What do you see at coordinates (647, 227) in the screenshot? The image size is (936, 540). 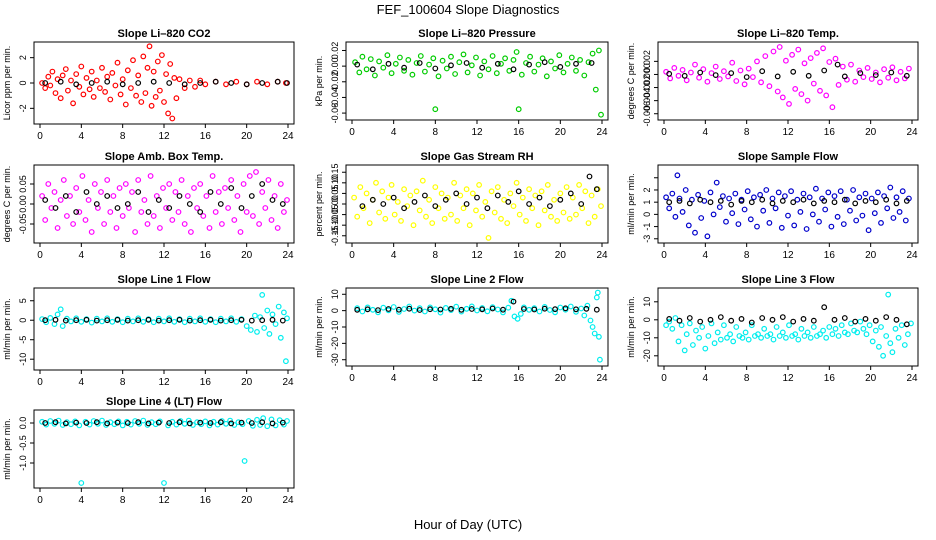 I see `y-tick-label: -1` at bounding box center [647, 227].